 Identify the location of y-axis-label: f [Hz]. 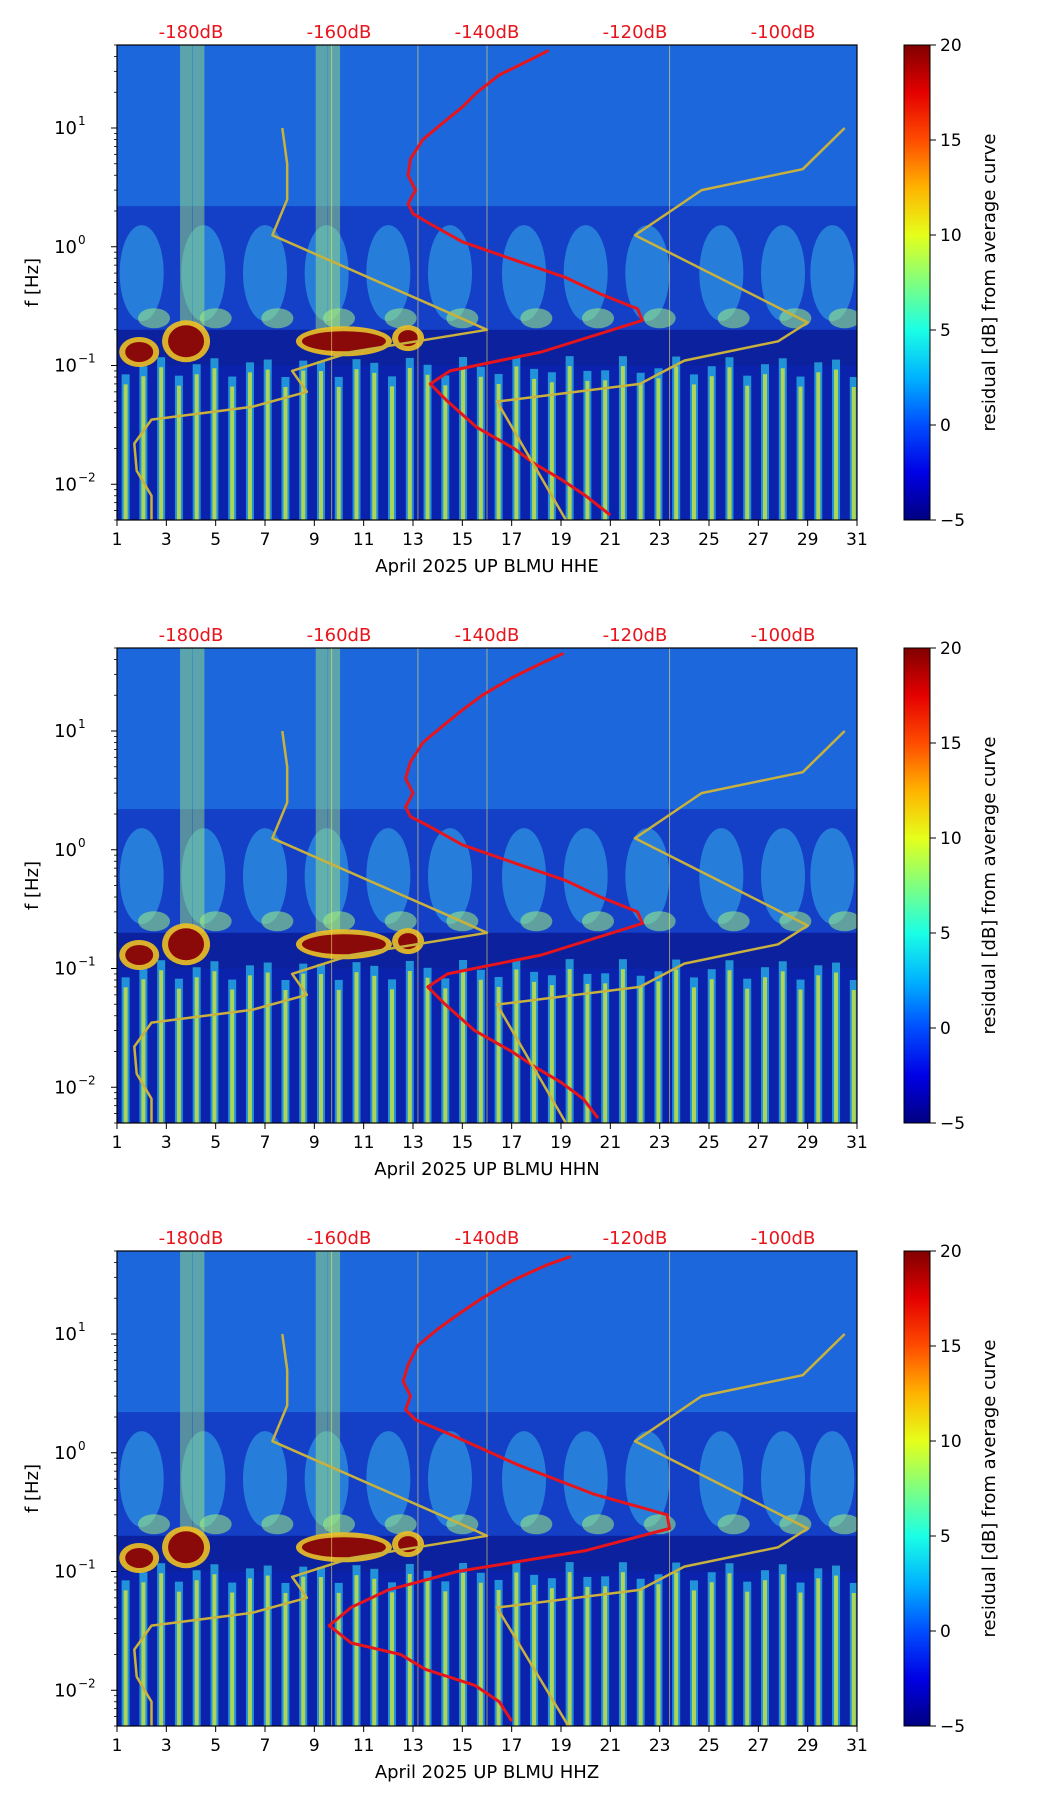
(32, 1488).